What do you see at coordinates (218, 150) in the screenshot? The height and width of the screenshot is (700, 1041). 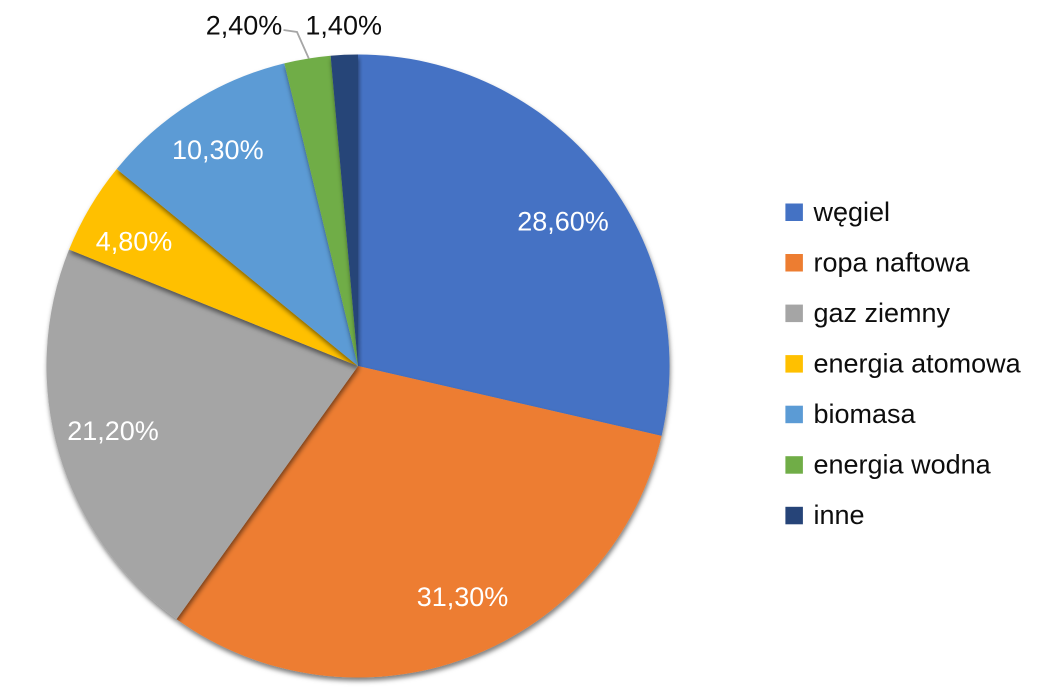 I see `svg-text: 10,30%` at bounding box center [218, 150].